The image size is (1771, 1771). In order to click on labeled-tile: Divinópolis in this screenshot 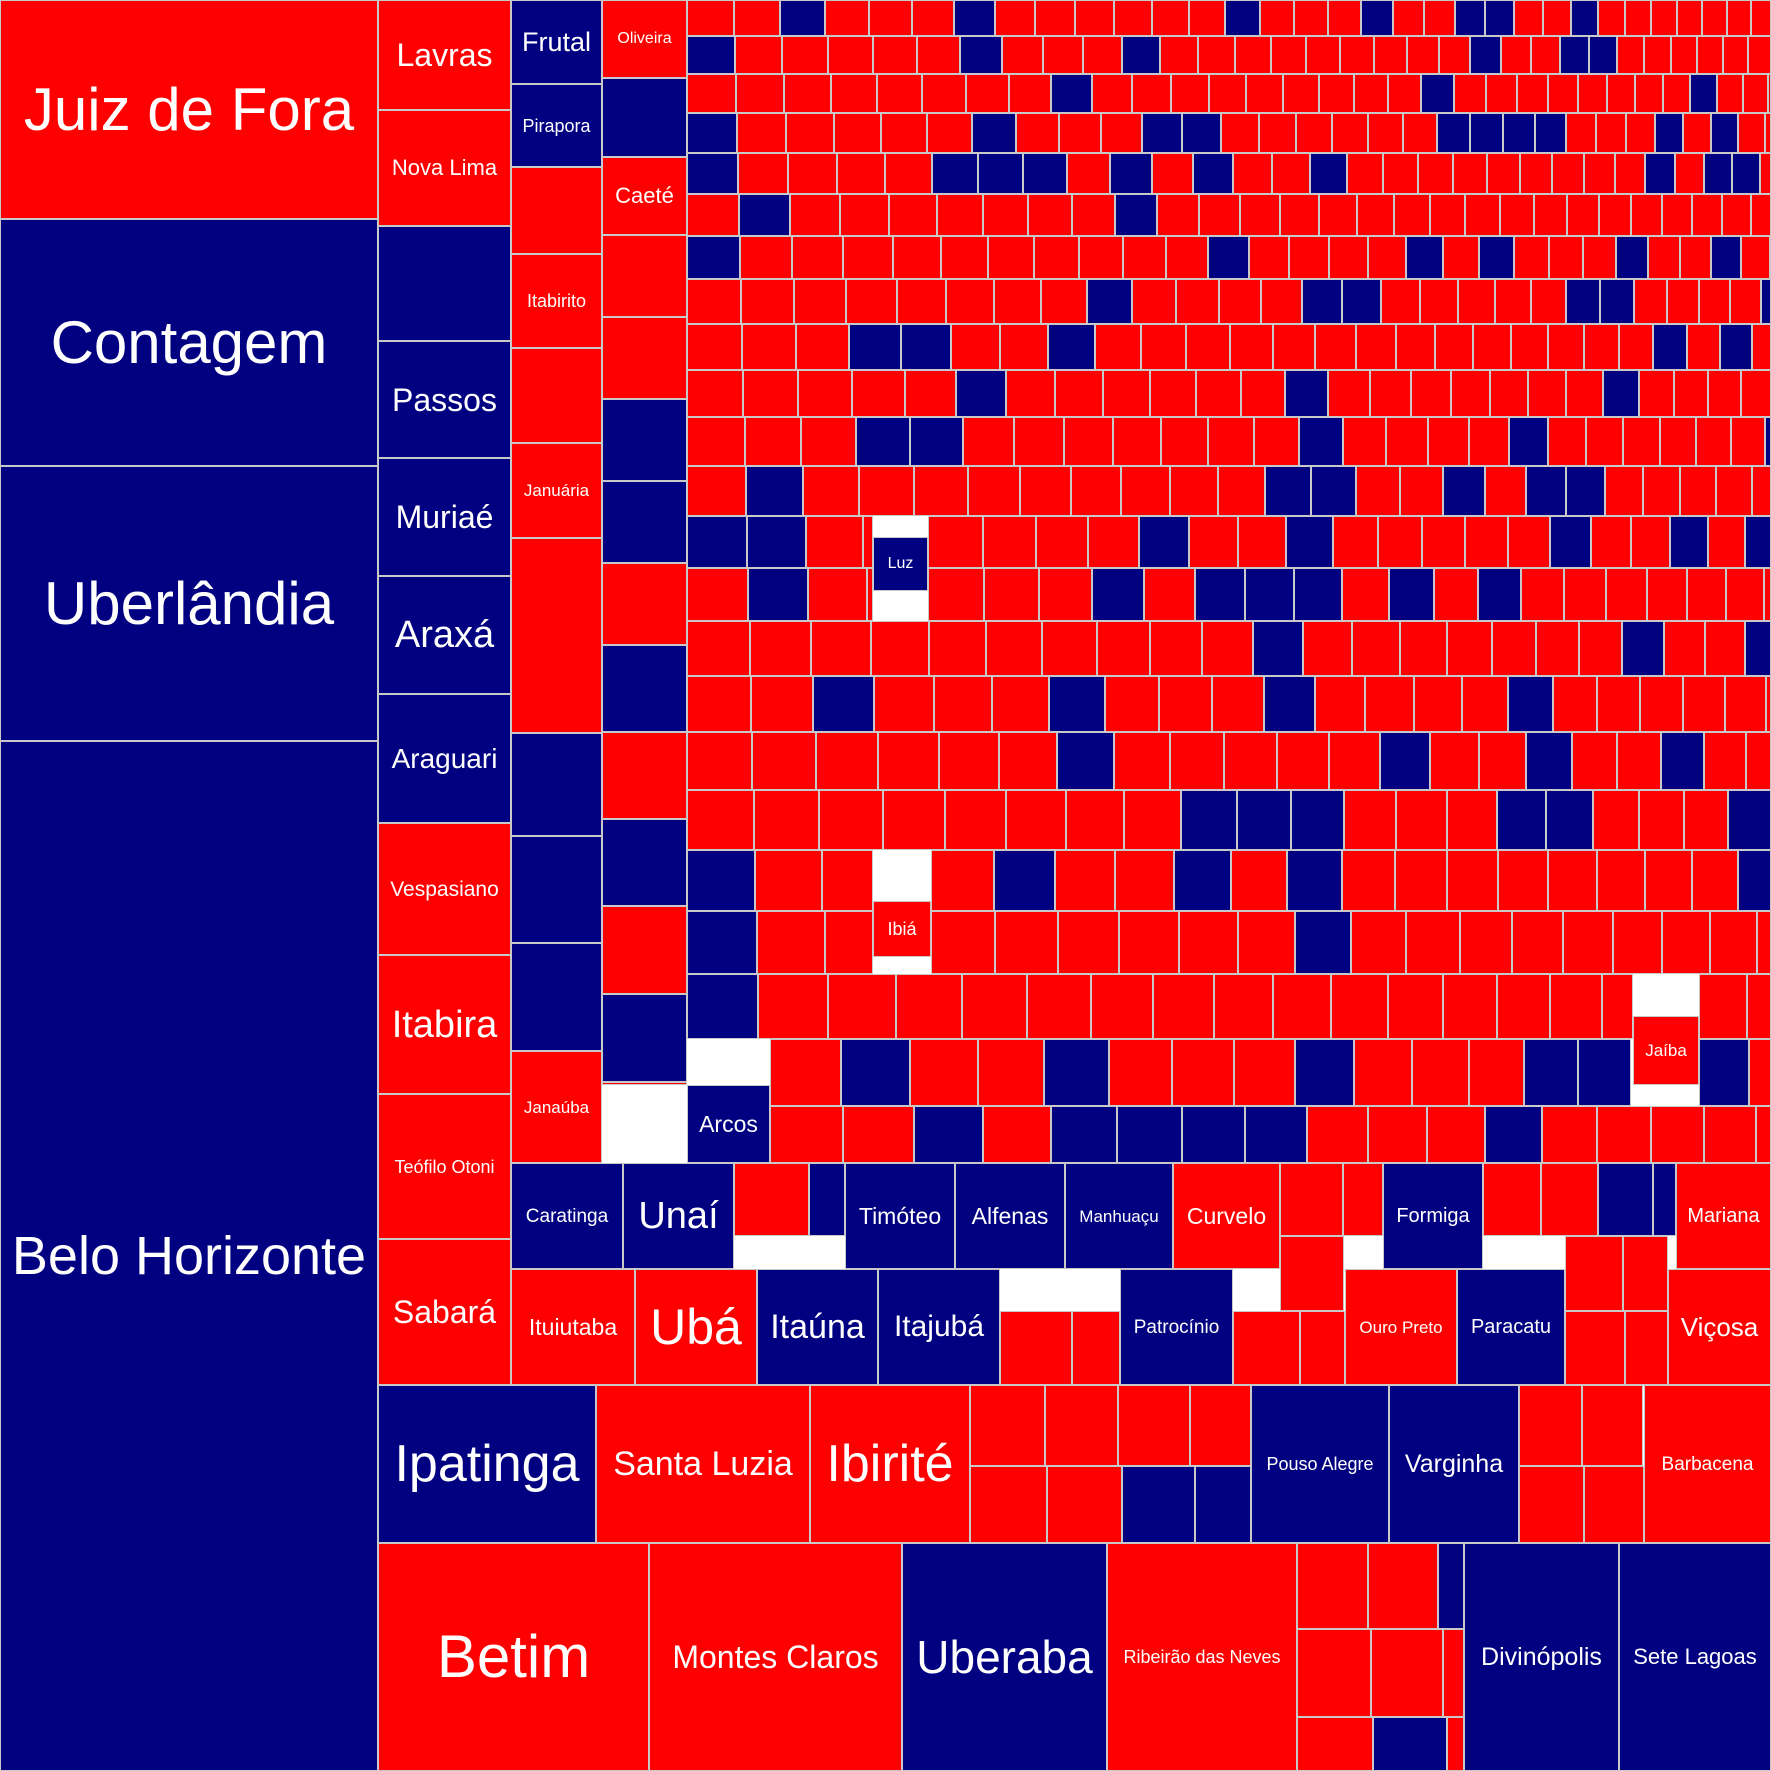, I will do `click(1541, 1657)`.